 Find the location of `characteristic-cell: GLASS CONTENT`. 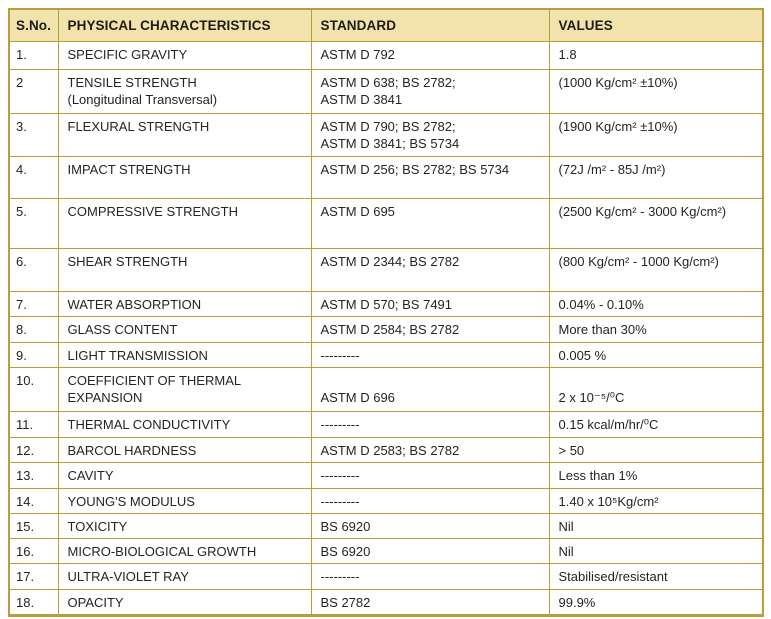

characteristic-cell: GLASS CONTENT is located at coordinates (184, 329).